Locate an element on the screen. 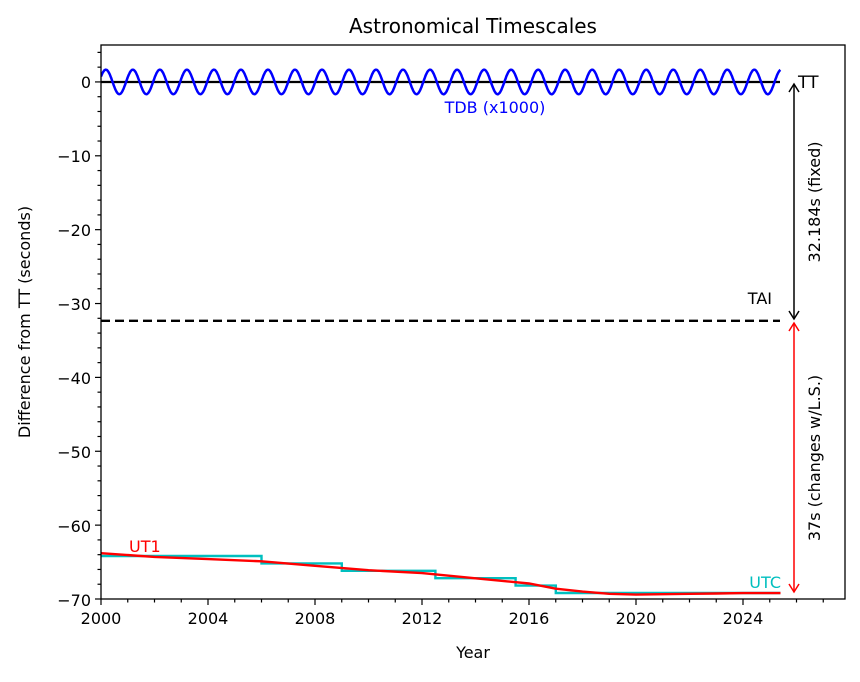 This screenshot has width=860, height=682. y-tick-label: −70 is located at coordinates (74, 600).